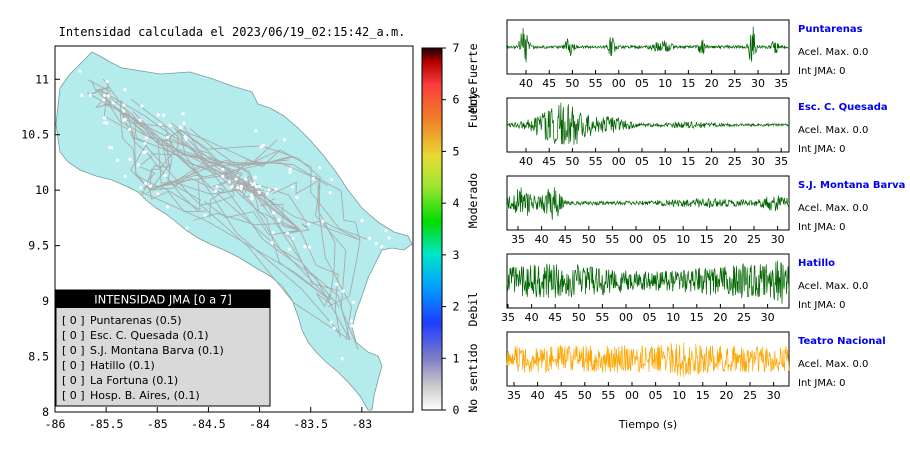 Image resolution: width=910 pixels, height=460 pixels. I want to click on colorbar-ticks: 0 1 2 3 4 5 6 7, so click(451, 229).